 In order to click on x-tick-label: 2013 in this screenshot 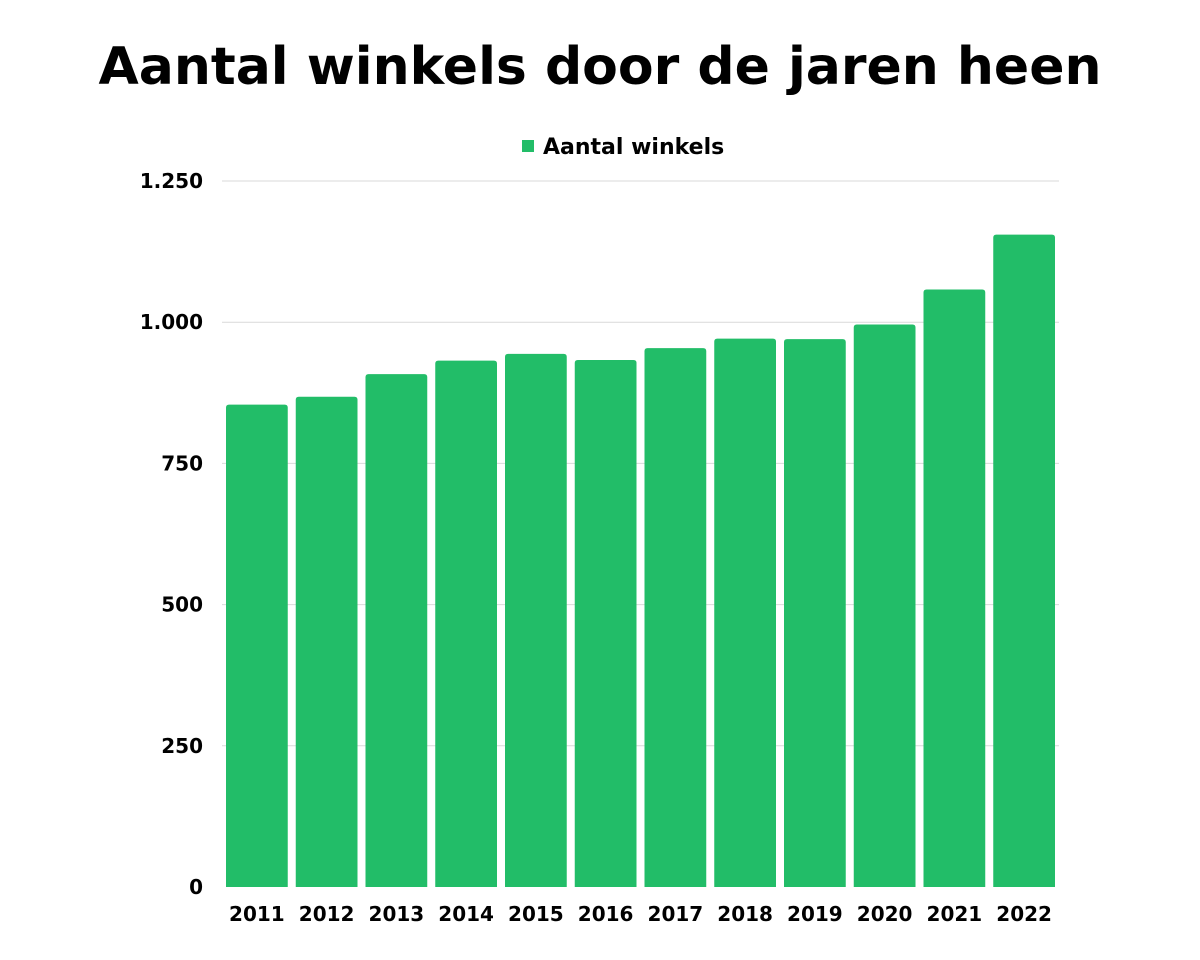, I will do `click(397, 914)`.